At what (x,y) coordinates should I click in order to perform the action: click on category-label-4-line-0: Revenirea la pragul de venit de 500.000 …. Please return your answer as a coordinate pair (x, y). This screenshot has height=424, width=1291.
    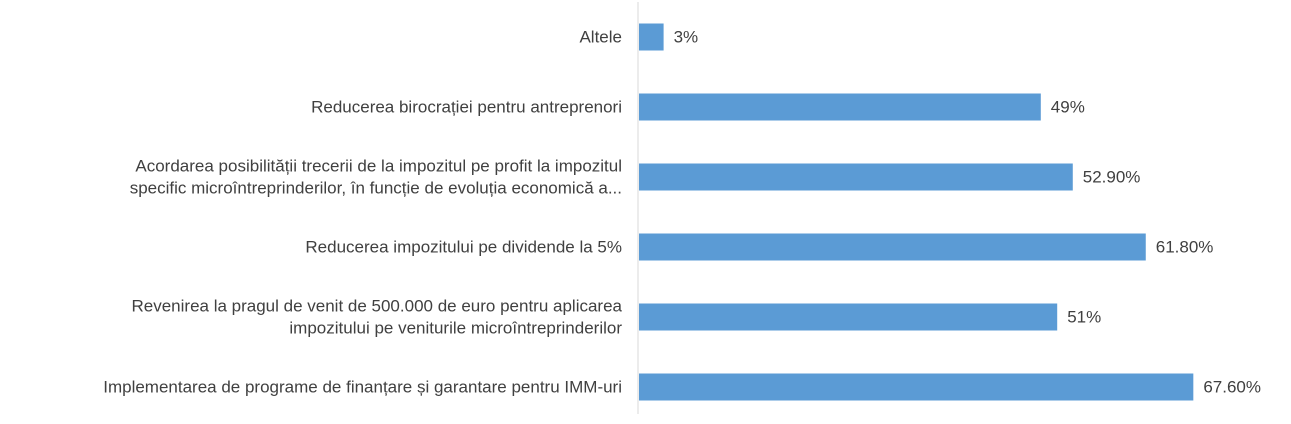
    Looking at the image, I should click on (376, 306).